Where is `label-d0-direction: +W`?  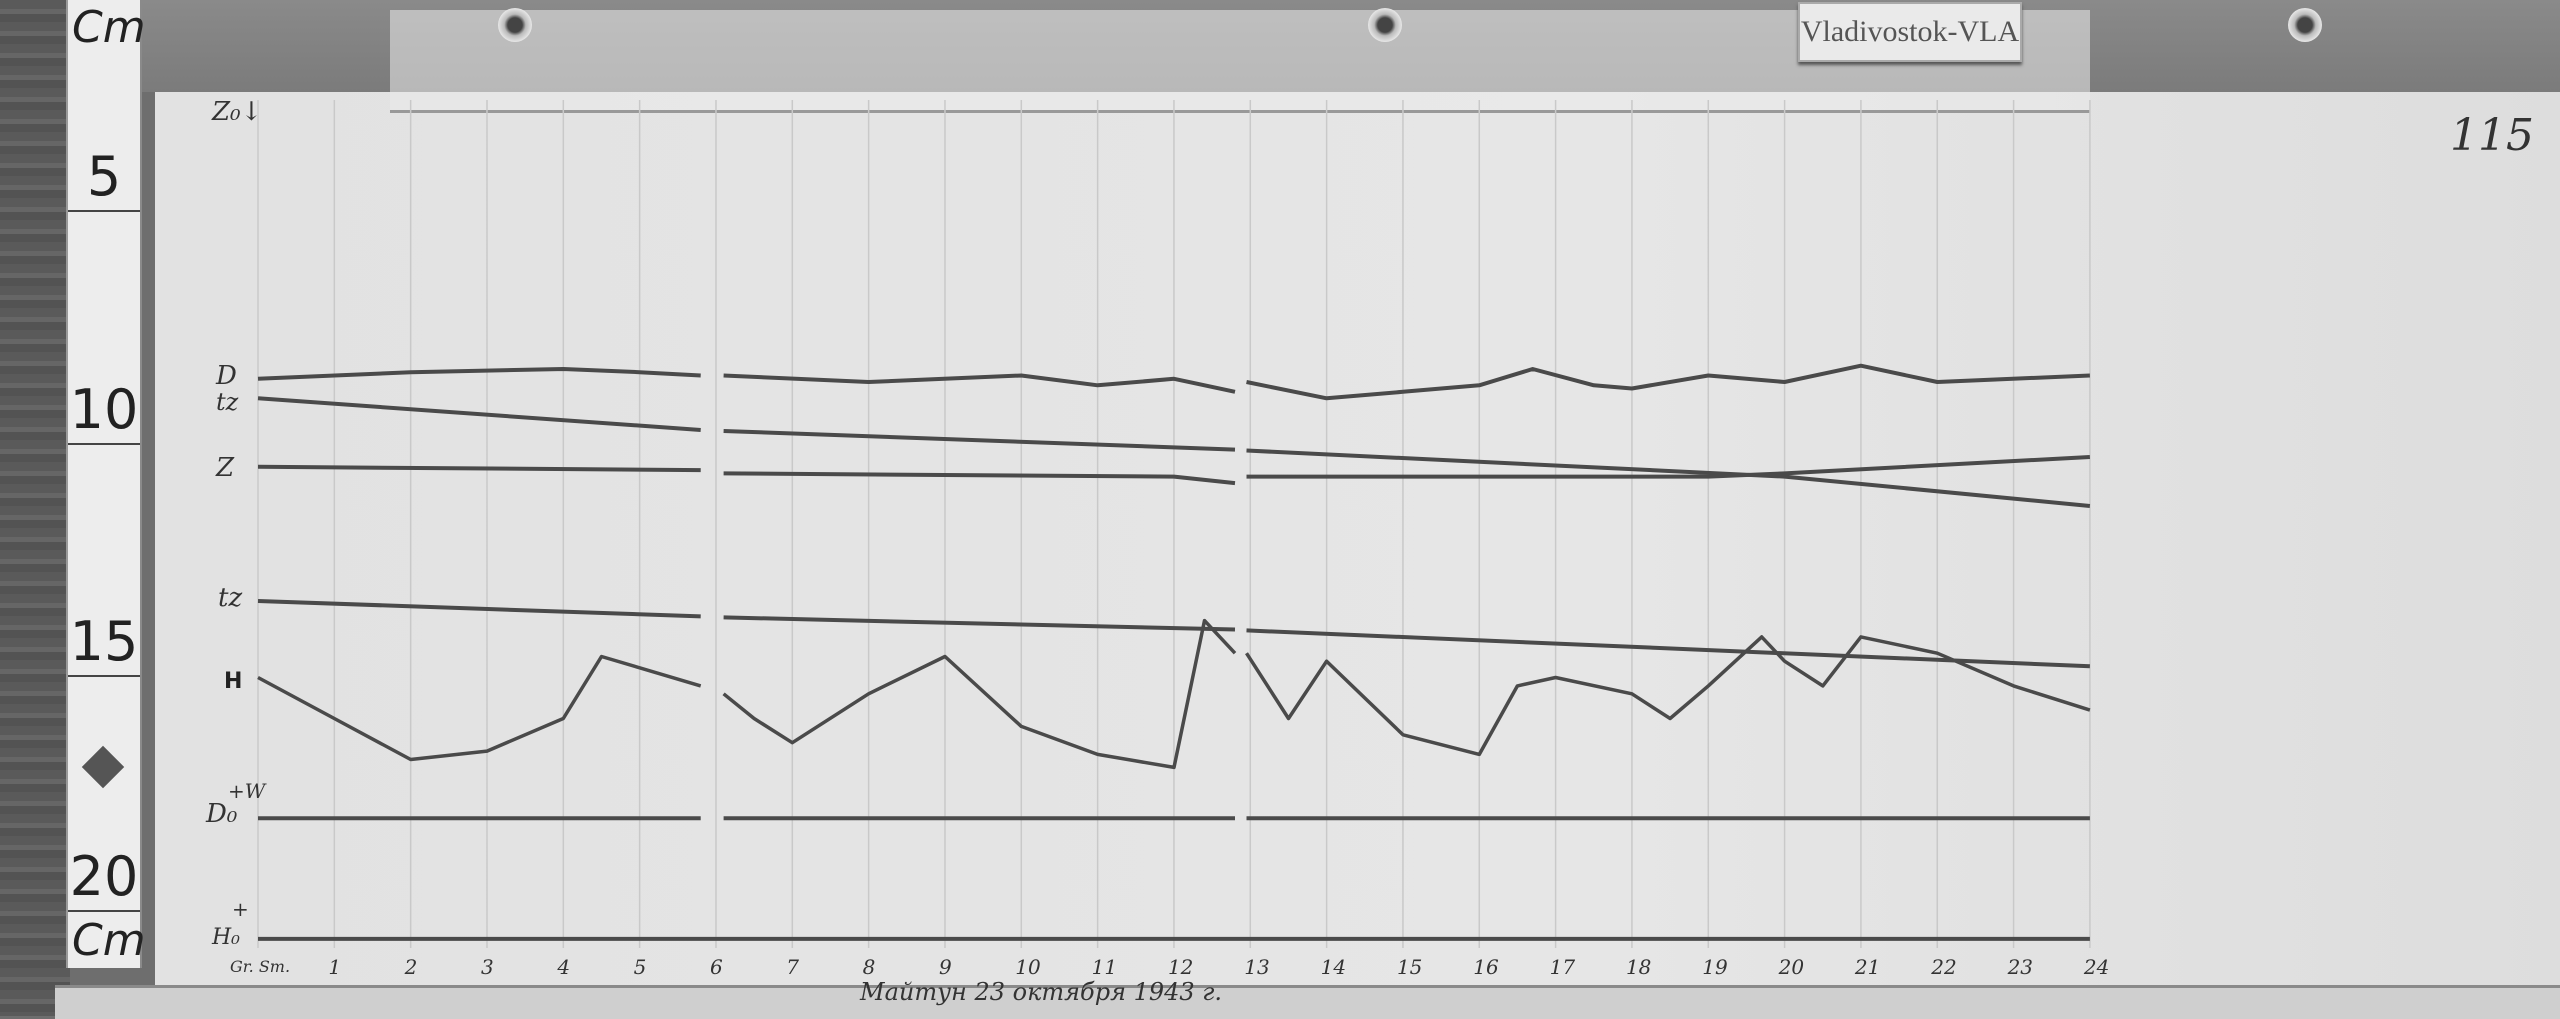
label-d0-direction: +W is located at coordinates (247, 791).